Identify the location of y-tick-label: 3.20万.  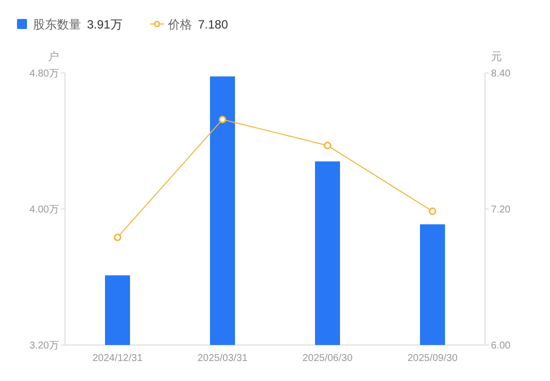
(44, 346).